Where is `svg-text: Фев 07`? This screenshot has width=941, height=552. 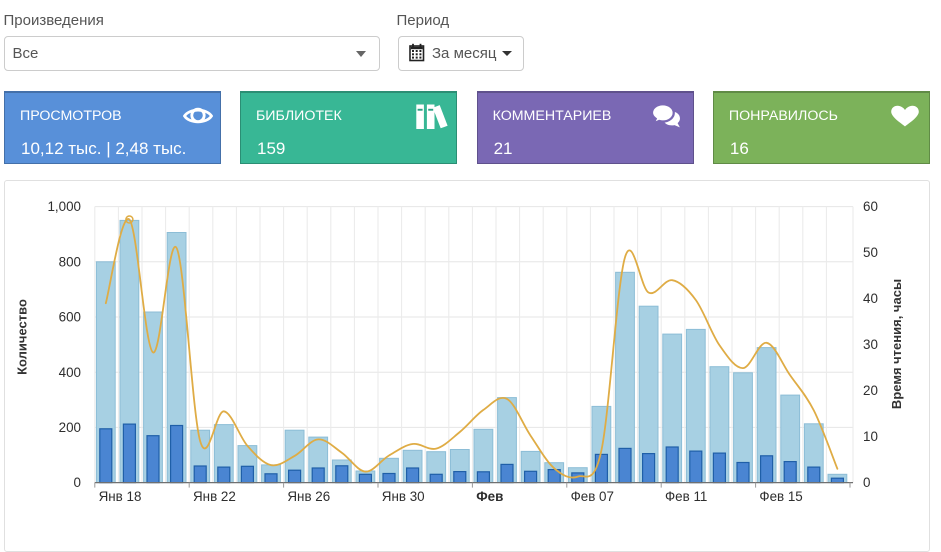 svg-text: Фев 07 is located at coordinates (592, 496).